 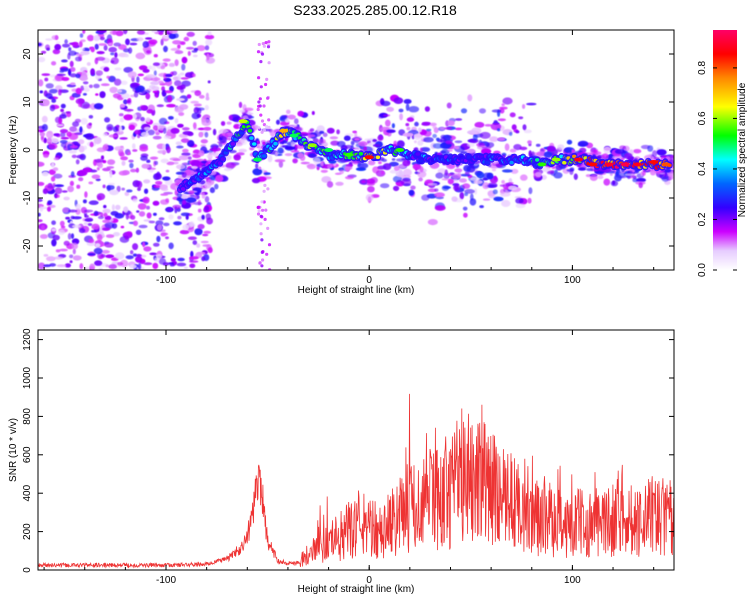 What do you see at coordinates (369, 280) in the screenshot?
I see `spectrogram-xtick-label: 0` at bounding box center [369, 280].